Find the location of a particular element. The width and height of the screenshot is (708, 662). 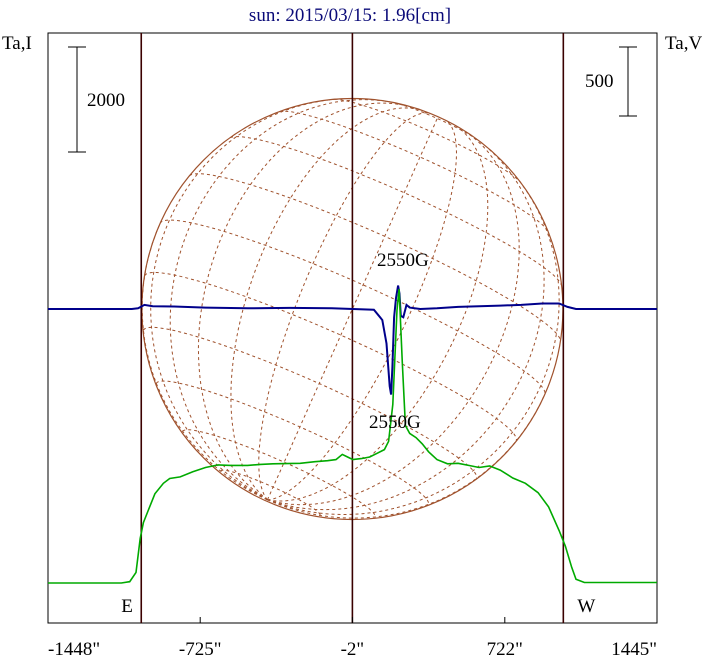

scale-bar-right: 500 is located at coordinates (611, 81).